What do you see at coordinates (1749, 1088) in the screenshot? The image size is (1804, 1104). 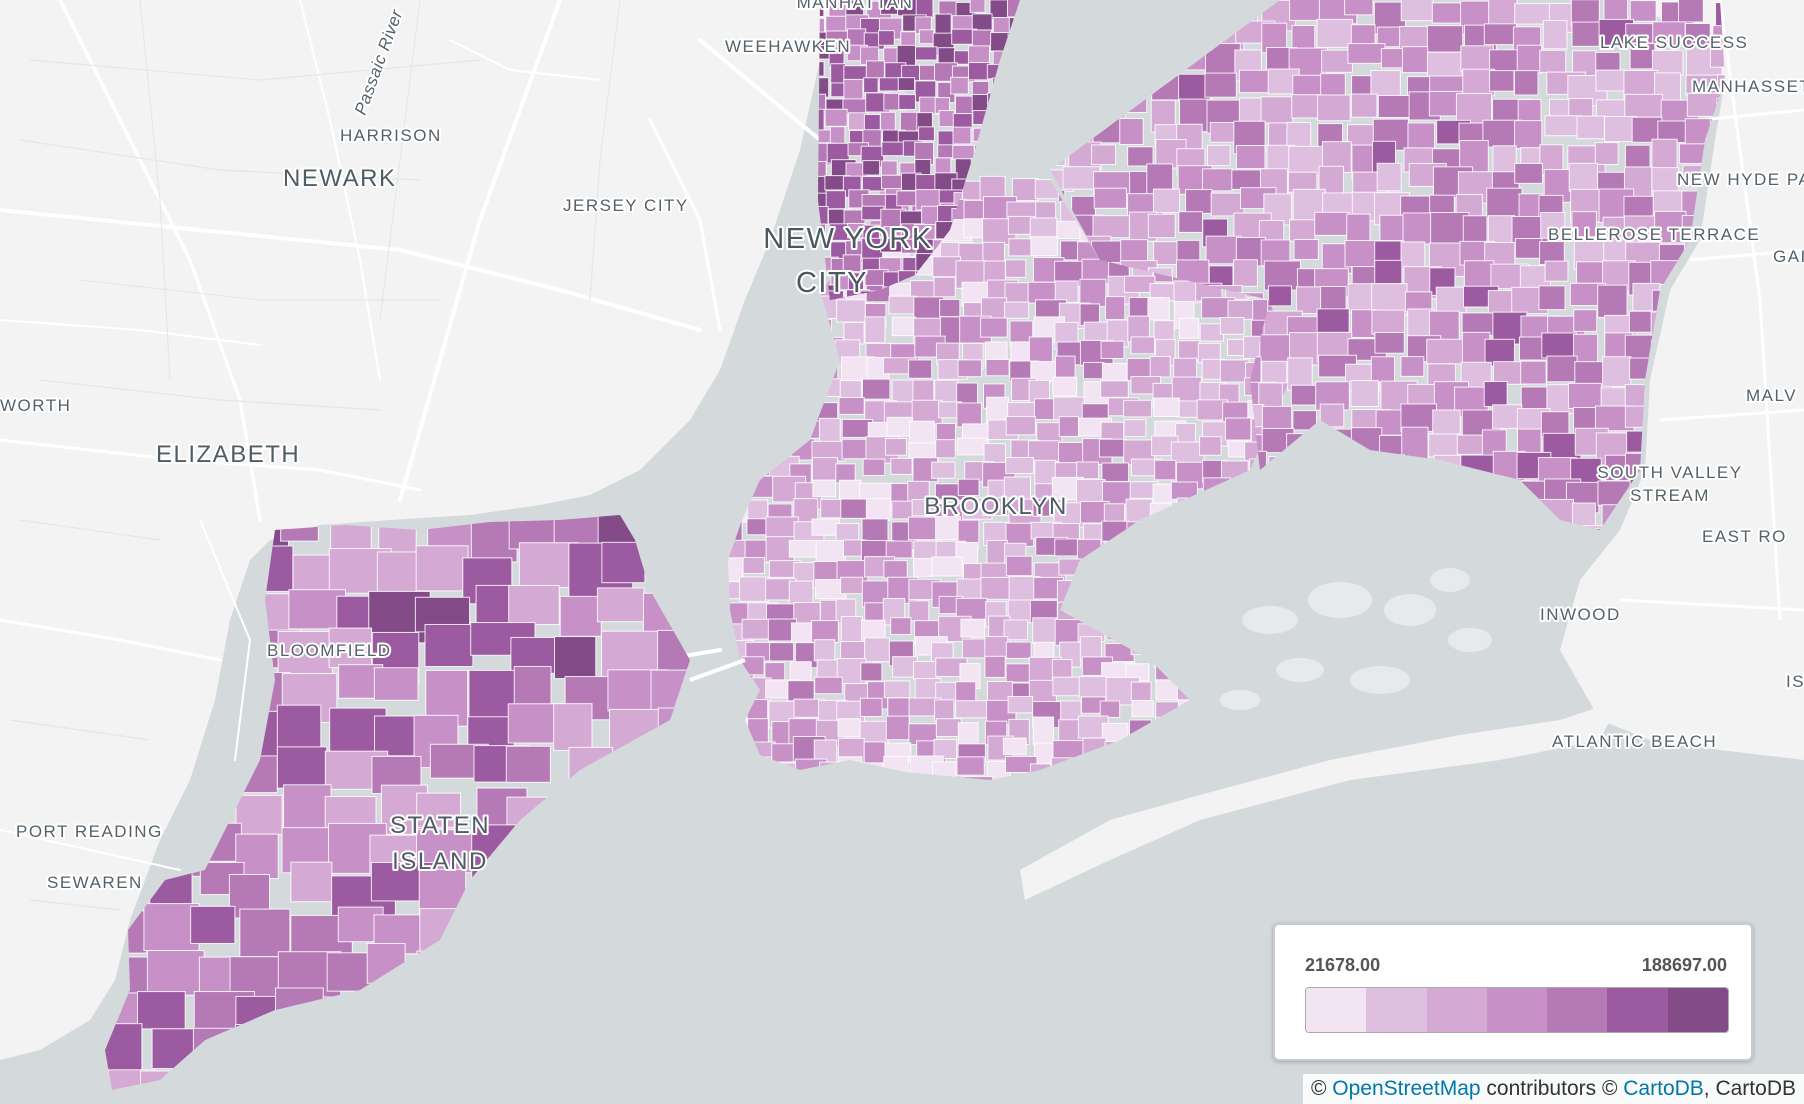 I see `attribution-suffix: , CartoDB` at bounding box center [1749, 1088].